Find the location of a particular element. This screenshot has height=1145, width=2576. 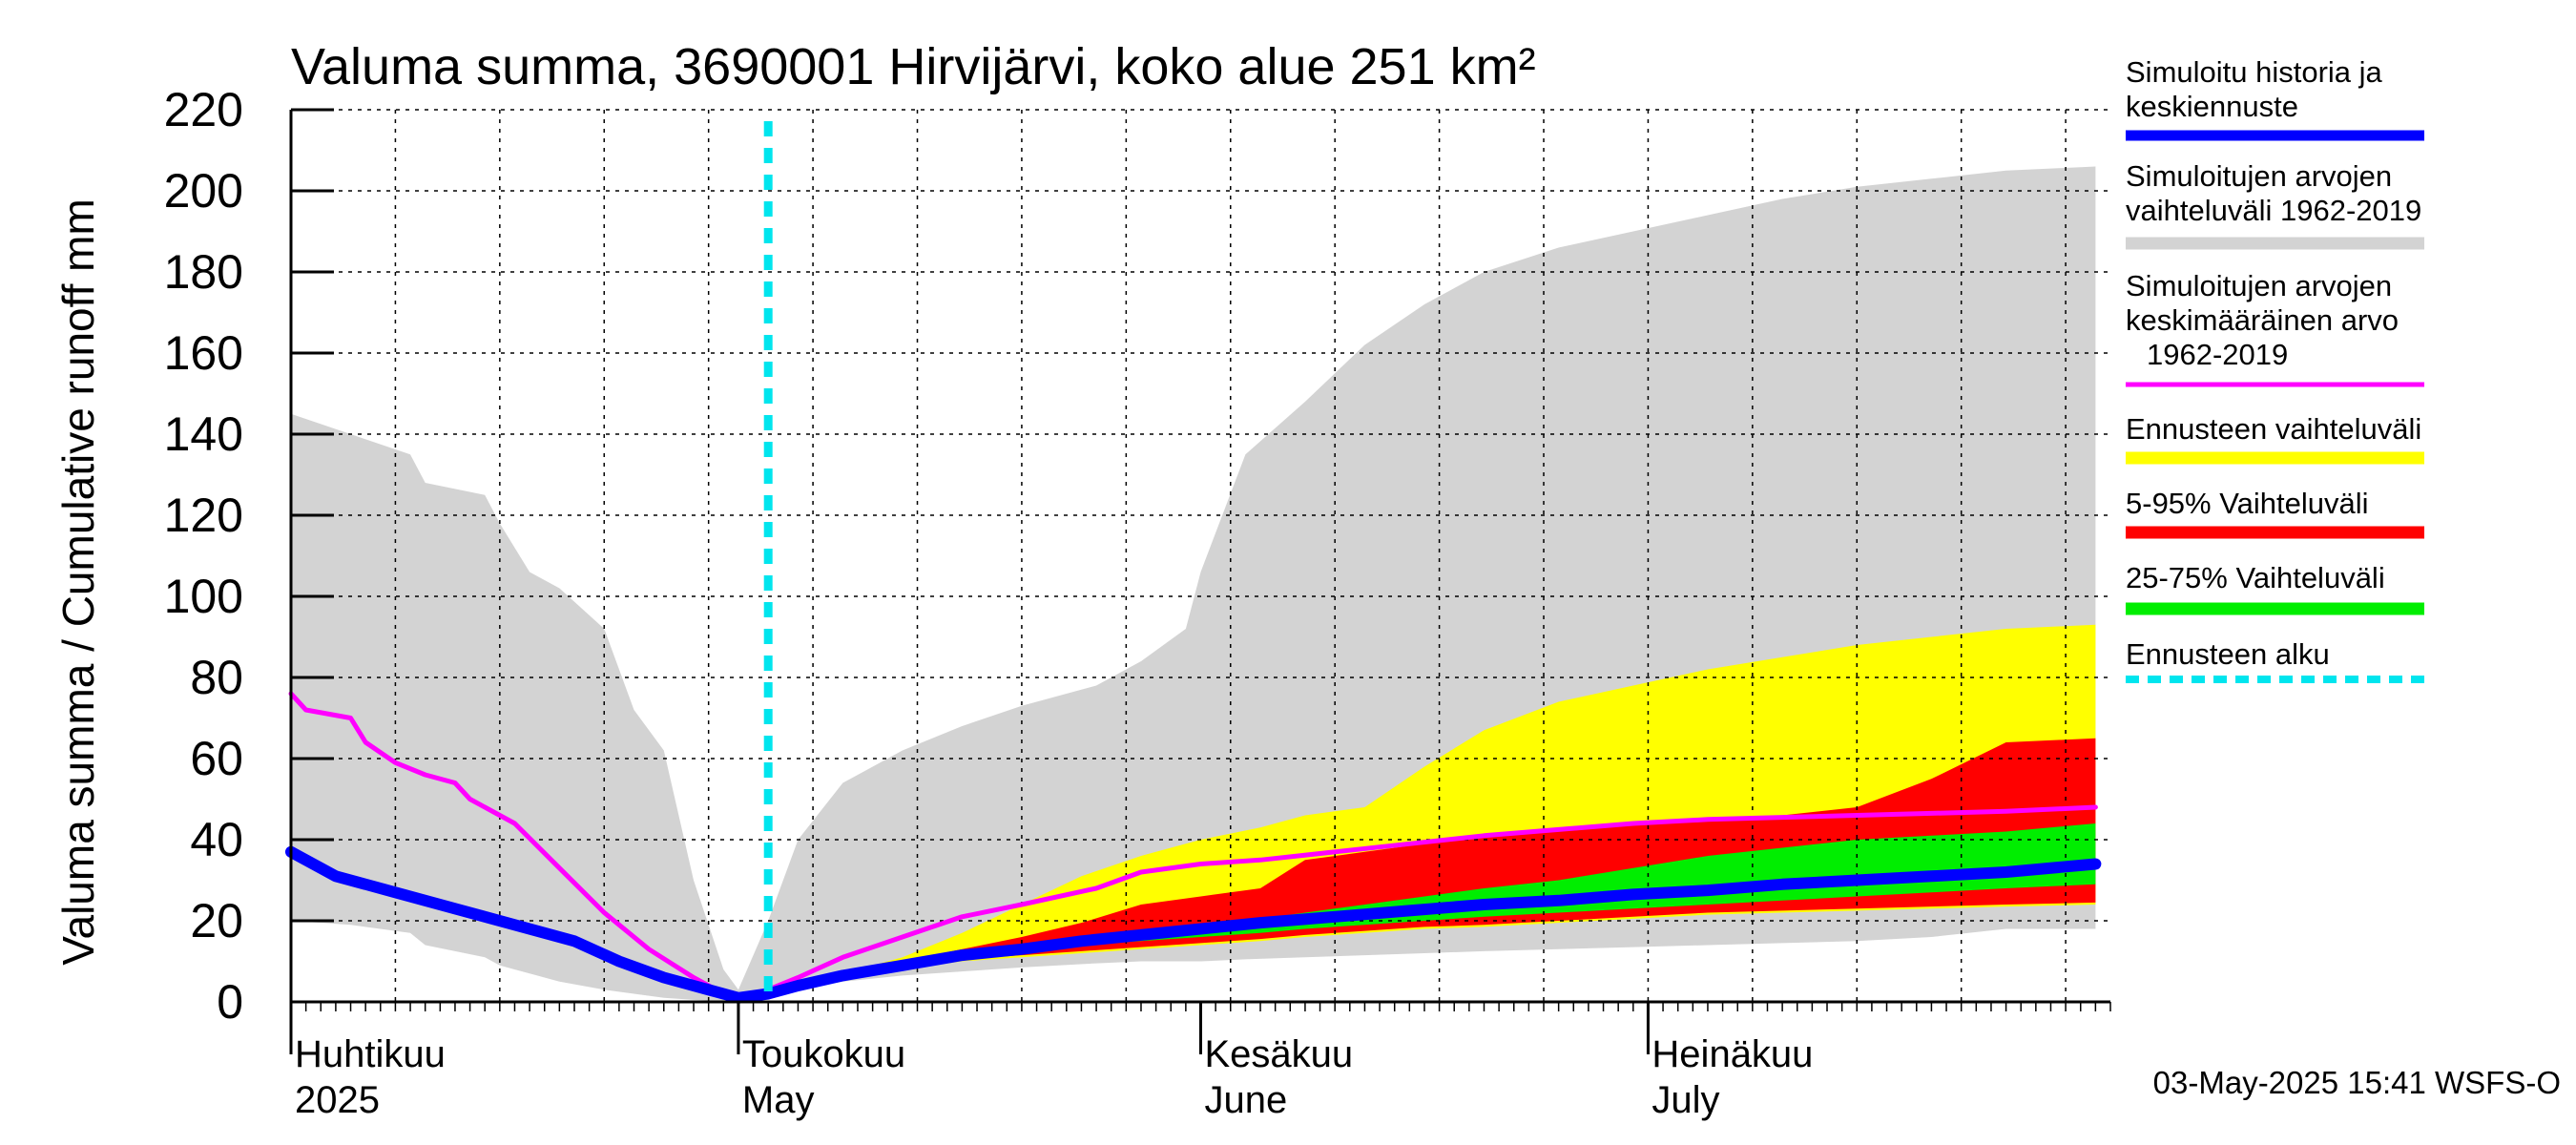

legend-label-line: Ennusteen alku is located at coordinates (2228, 654).